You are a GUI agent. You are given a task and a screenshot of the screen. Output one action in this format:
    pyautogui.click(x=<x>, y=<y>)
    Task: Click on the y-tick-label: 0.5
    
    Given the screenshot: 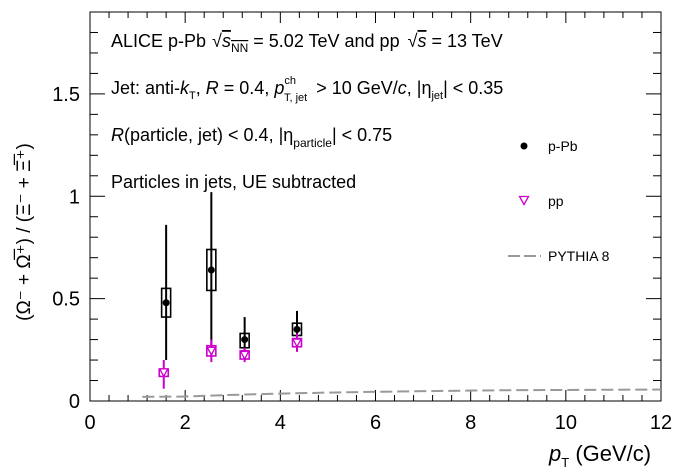 What is the action you would take?
    pyautogui.click(x=66, y=300)
    